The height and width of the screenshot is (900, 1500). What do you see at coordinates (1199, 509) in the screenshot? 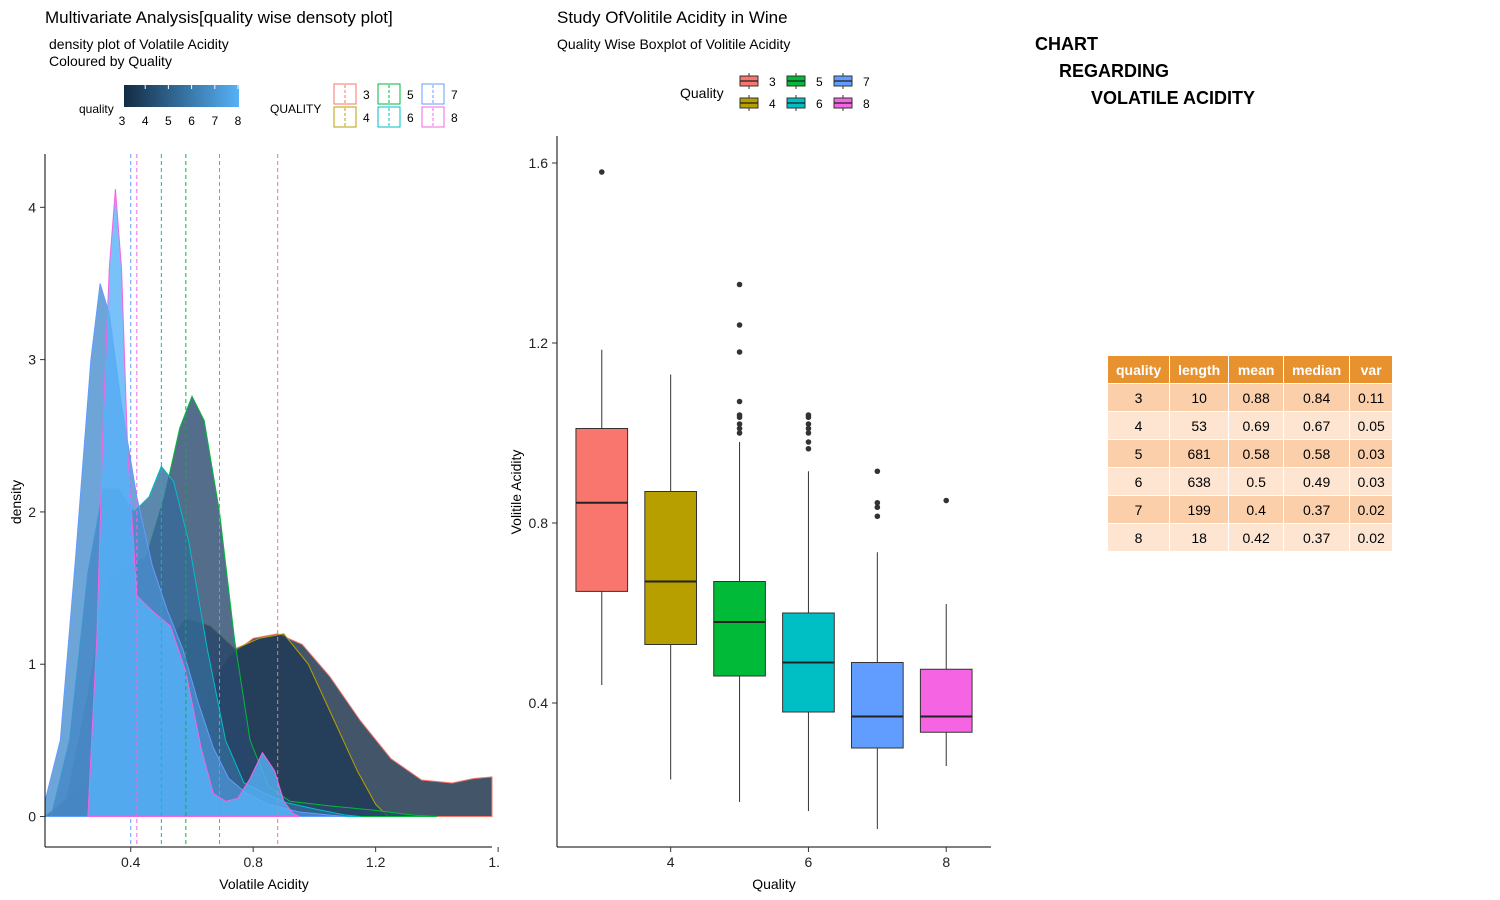
I see `table-cell-length: 199` at bounding box center [1199, 509].